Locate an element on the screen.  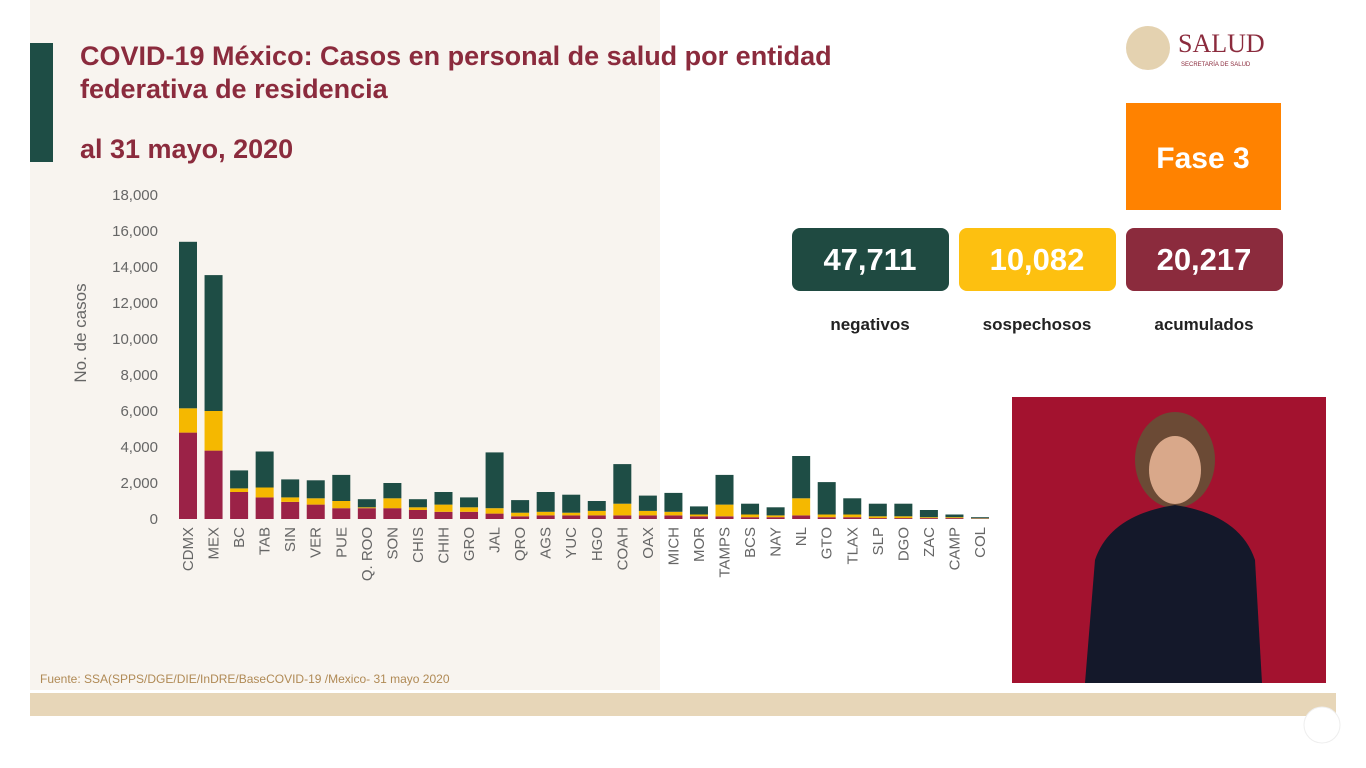
x-tick-label: COL is located at coordinates (980, 542).